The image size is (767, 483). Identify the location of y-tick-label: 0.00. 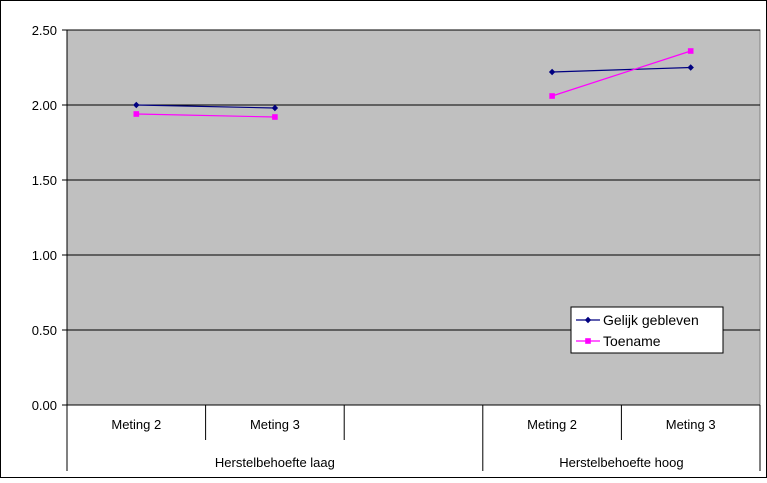
(44, 405).